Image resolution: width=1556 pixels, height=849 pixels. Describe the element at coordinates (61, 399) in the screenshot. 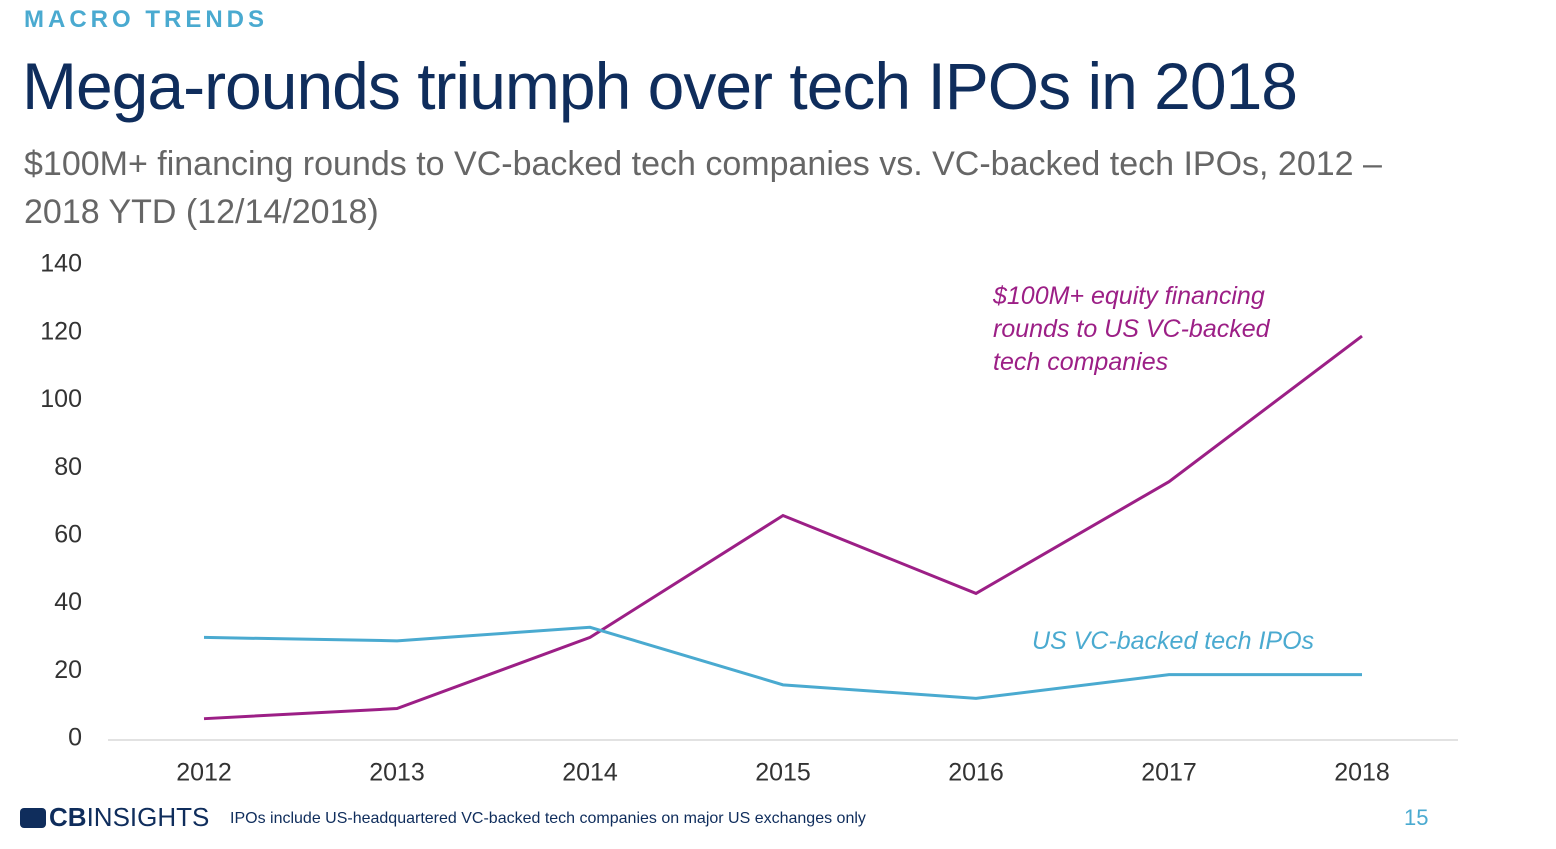

I see `y-tick-label: 100` at that location.